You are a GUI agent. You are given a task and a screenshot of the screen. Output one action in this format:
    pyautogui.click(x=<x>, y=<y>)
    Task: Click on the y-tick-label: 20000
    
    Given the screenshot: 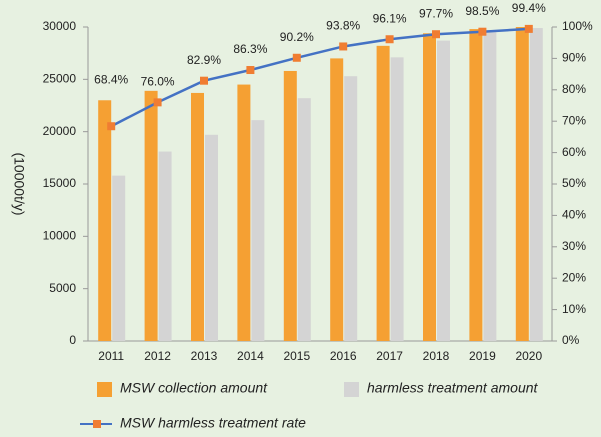 What is the action you would take?
    pyautogui.click(x=60, y=131)
    